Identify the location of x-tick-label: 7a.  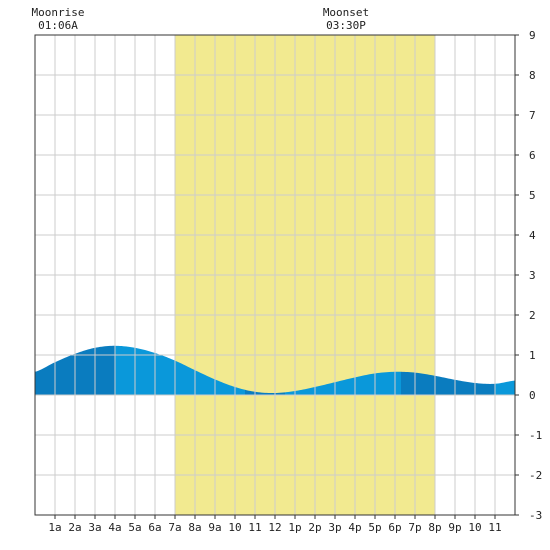
(174, 527).